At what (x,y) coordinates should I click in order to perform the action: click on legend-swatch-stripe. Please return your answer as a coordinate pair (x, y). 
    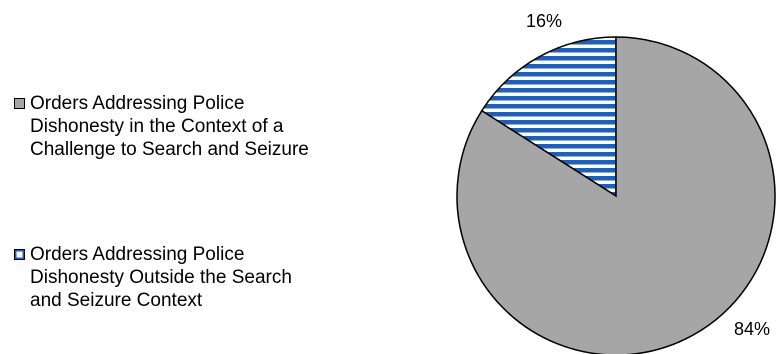
    Looking at the image, I should click on (19, 254).